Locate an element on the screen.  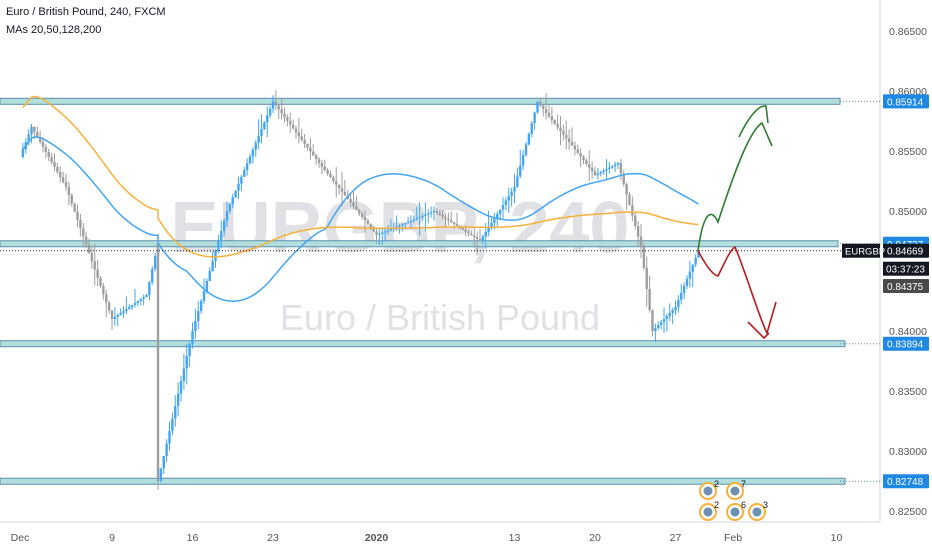
current-price-tag-label: 0.84669 is located at coordinates (905, 252).